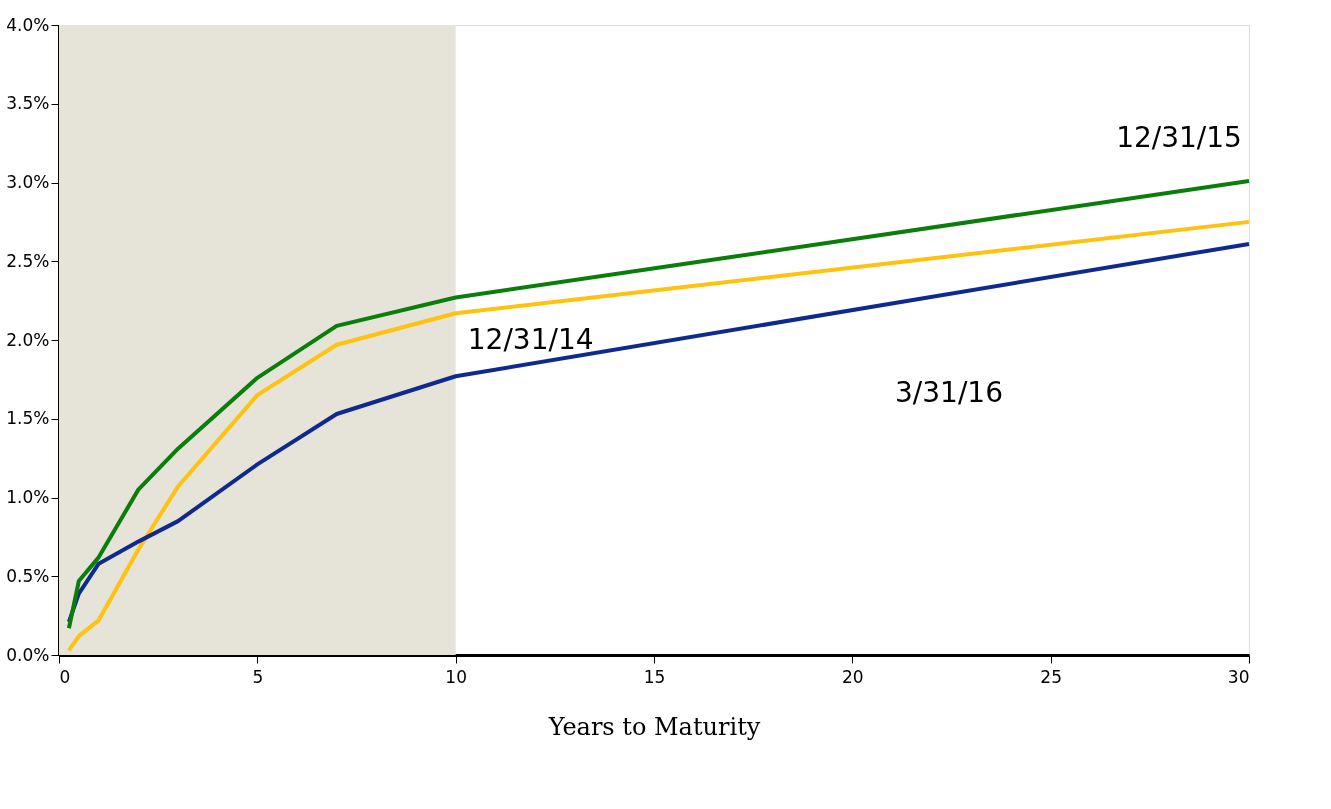 Image resolution: width=1331 pixels, height=809 pixels. Describe the element at coordinates (530, 340) in the screenshot. I see `series-label: 12/31/14` at that location.